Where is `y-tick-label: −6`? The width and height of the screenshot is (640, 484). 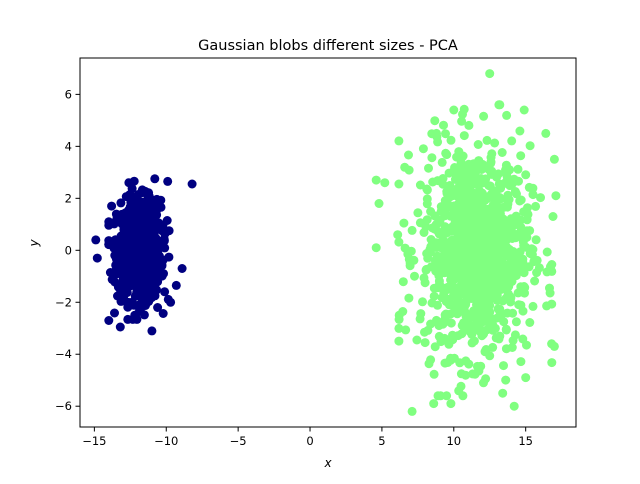
y-tick-label: −6 is located at coordinates (63, 406).